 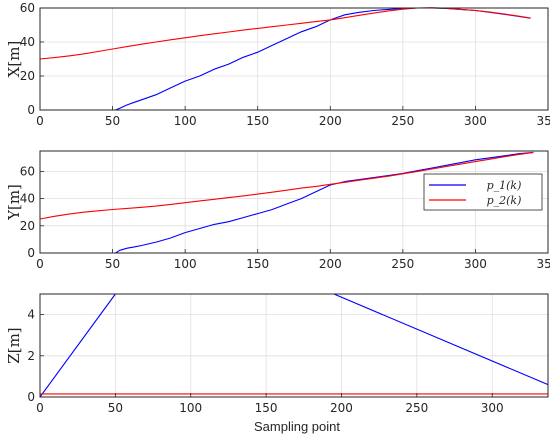 What do you see at coordinates (14, 59) in the screenshot?
I see `x-position-y-axis-label: X[m]` at bounding box center [14, 59].